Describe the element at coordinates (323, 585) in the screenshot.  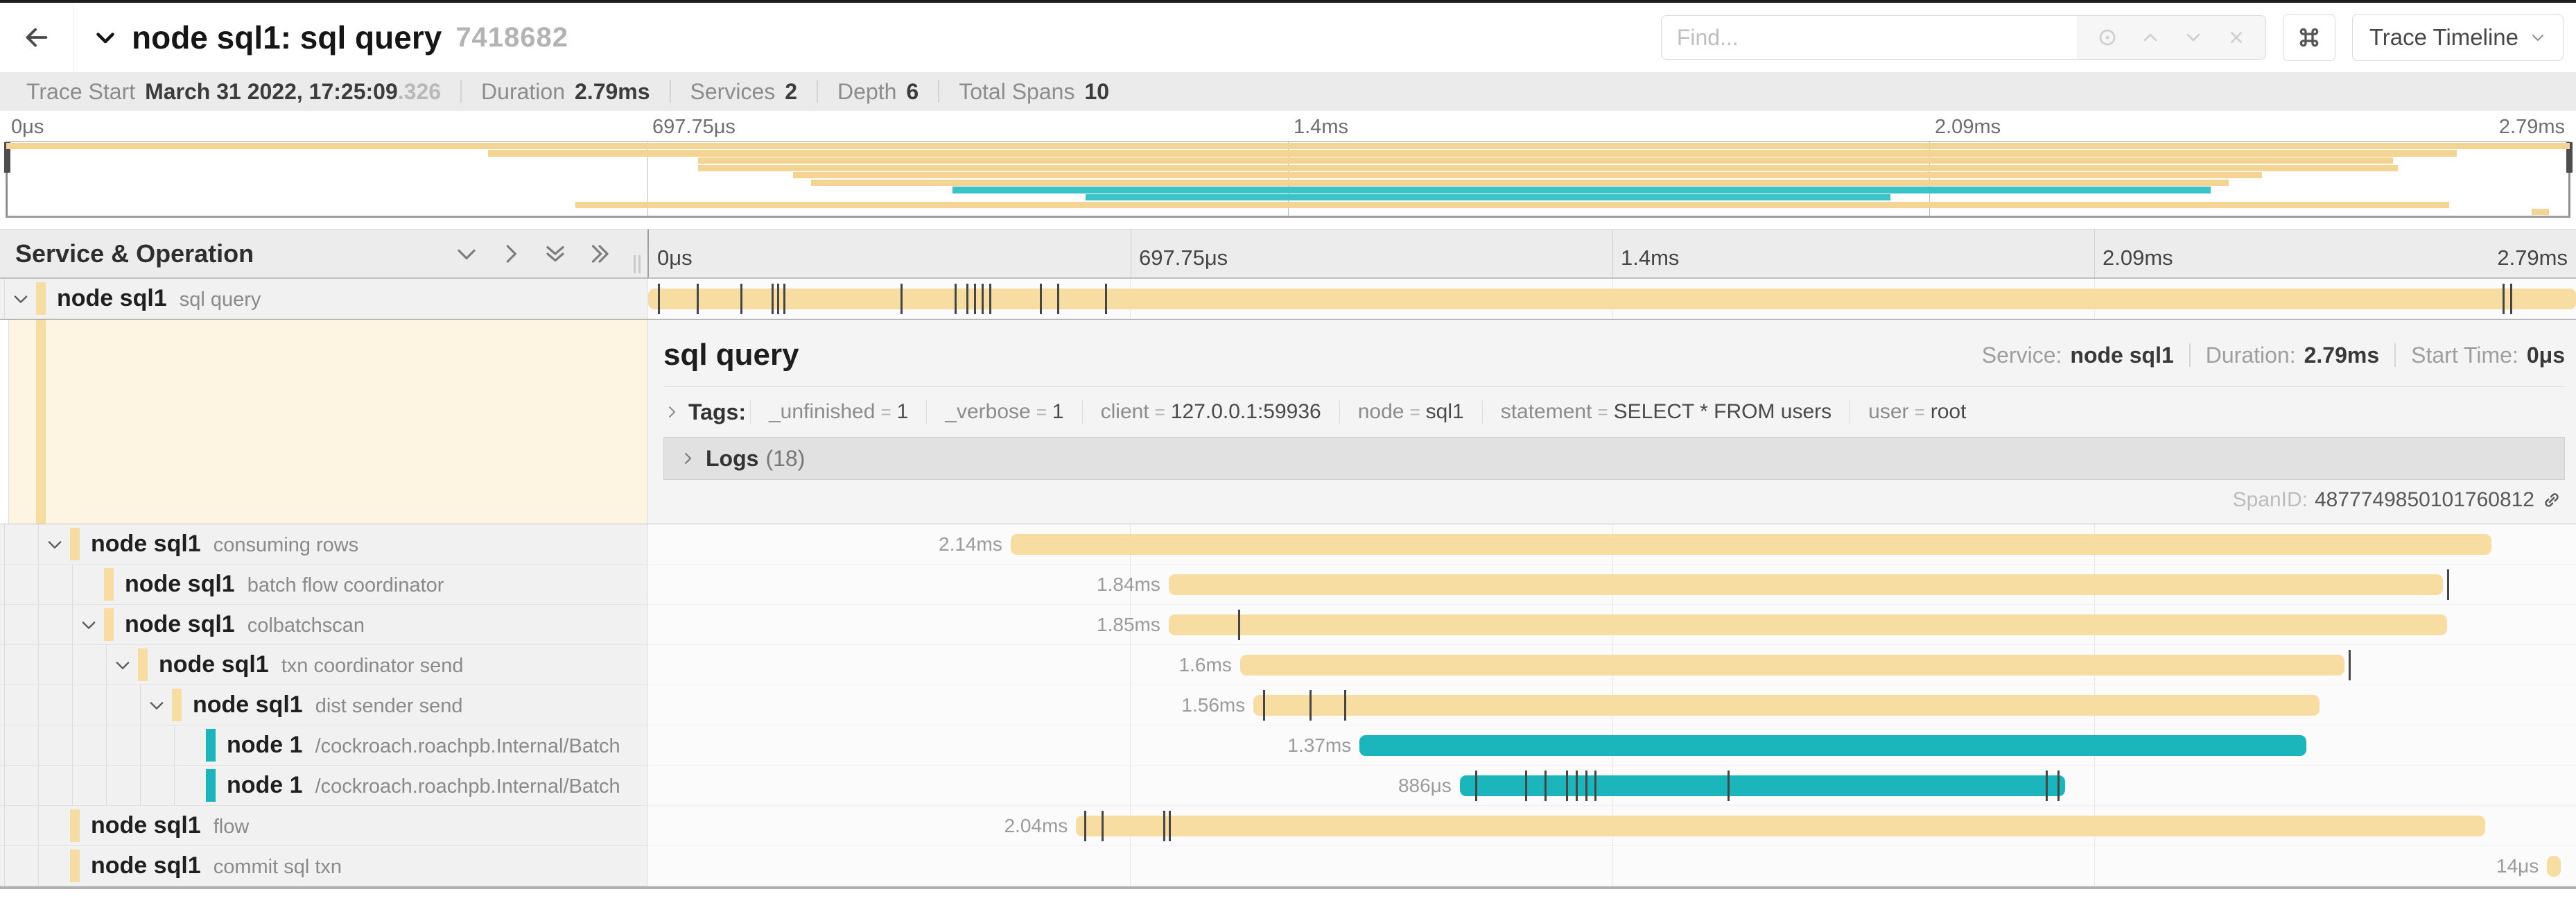
I see `span-name-cell: node sql1 batch flow coordinator` at that location.